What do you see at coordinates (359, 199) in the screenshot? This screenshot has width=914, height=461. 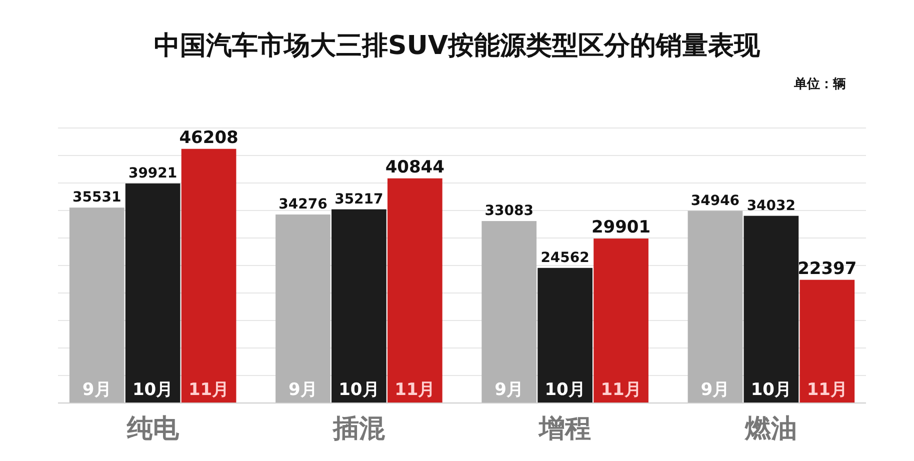 I see `data-label: 35217` at bounding box center [359, 199].